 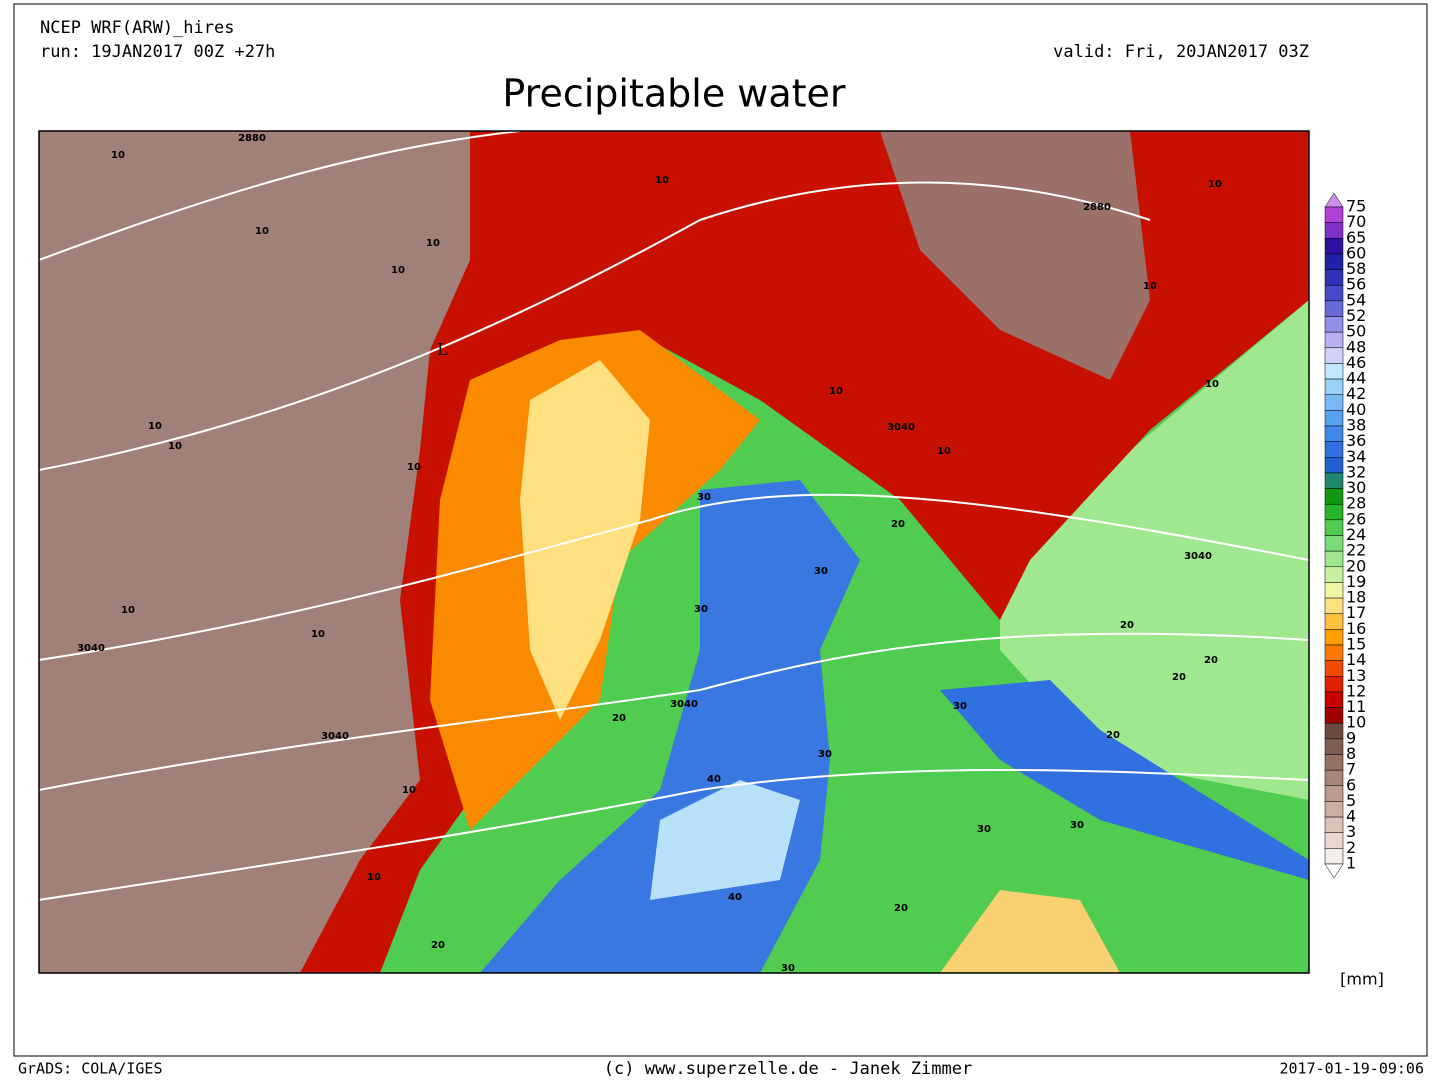 What do you see at coordinates (1356, 550) in the screenshot?
I see `colorbar-label: 22` at bounding box center [1356, 550].